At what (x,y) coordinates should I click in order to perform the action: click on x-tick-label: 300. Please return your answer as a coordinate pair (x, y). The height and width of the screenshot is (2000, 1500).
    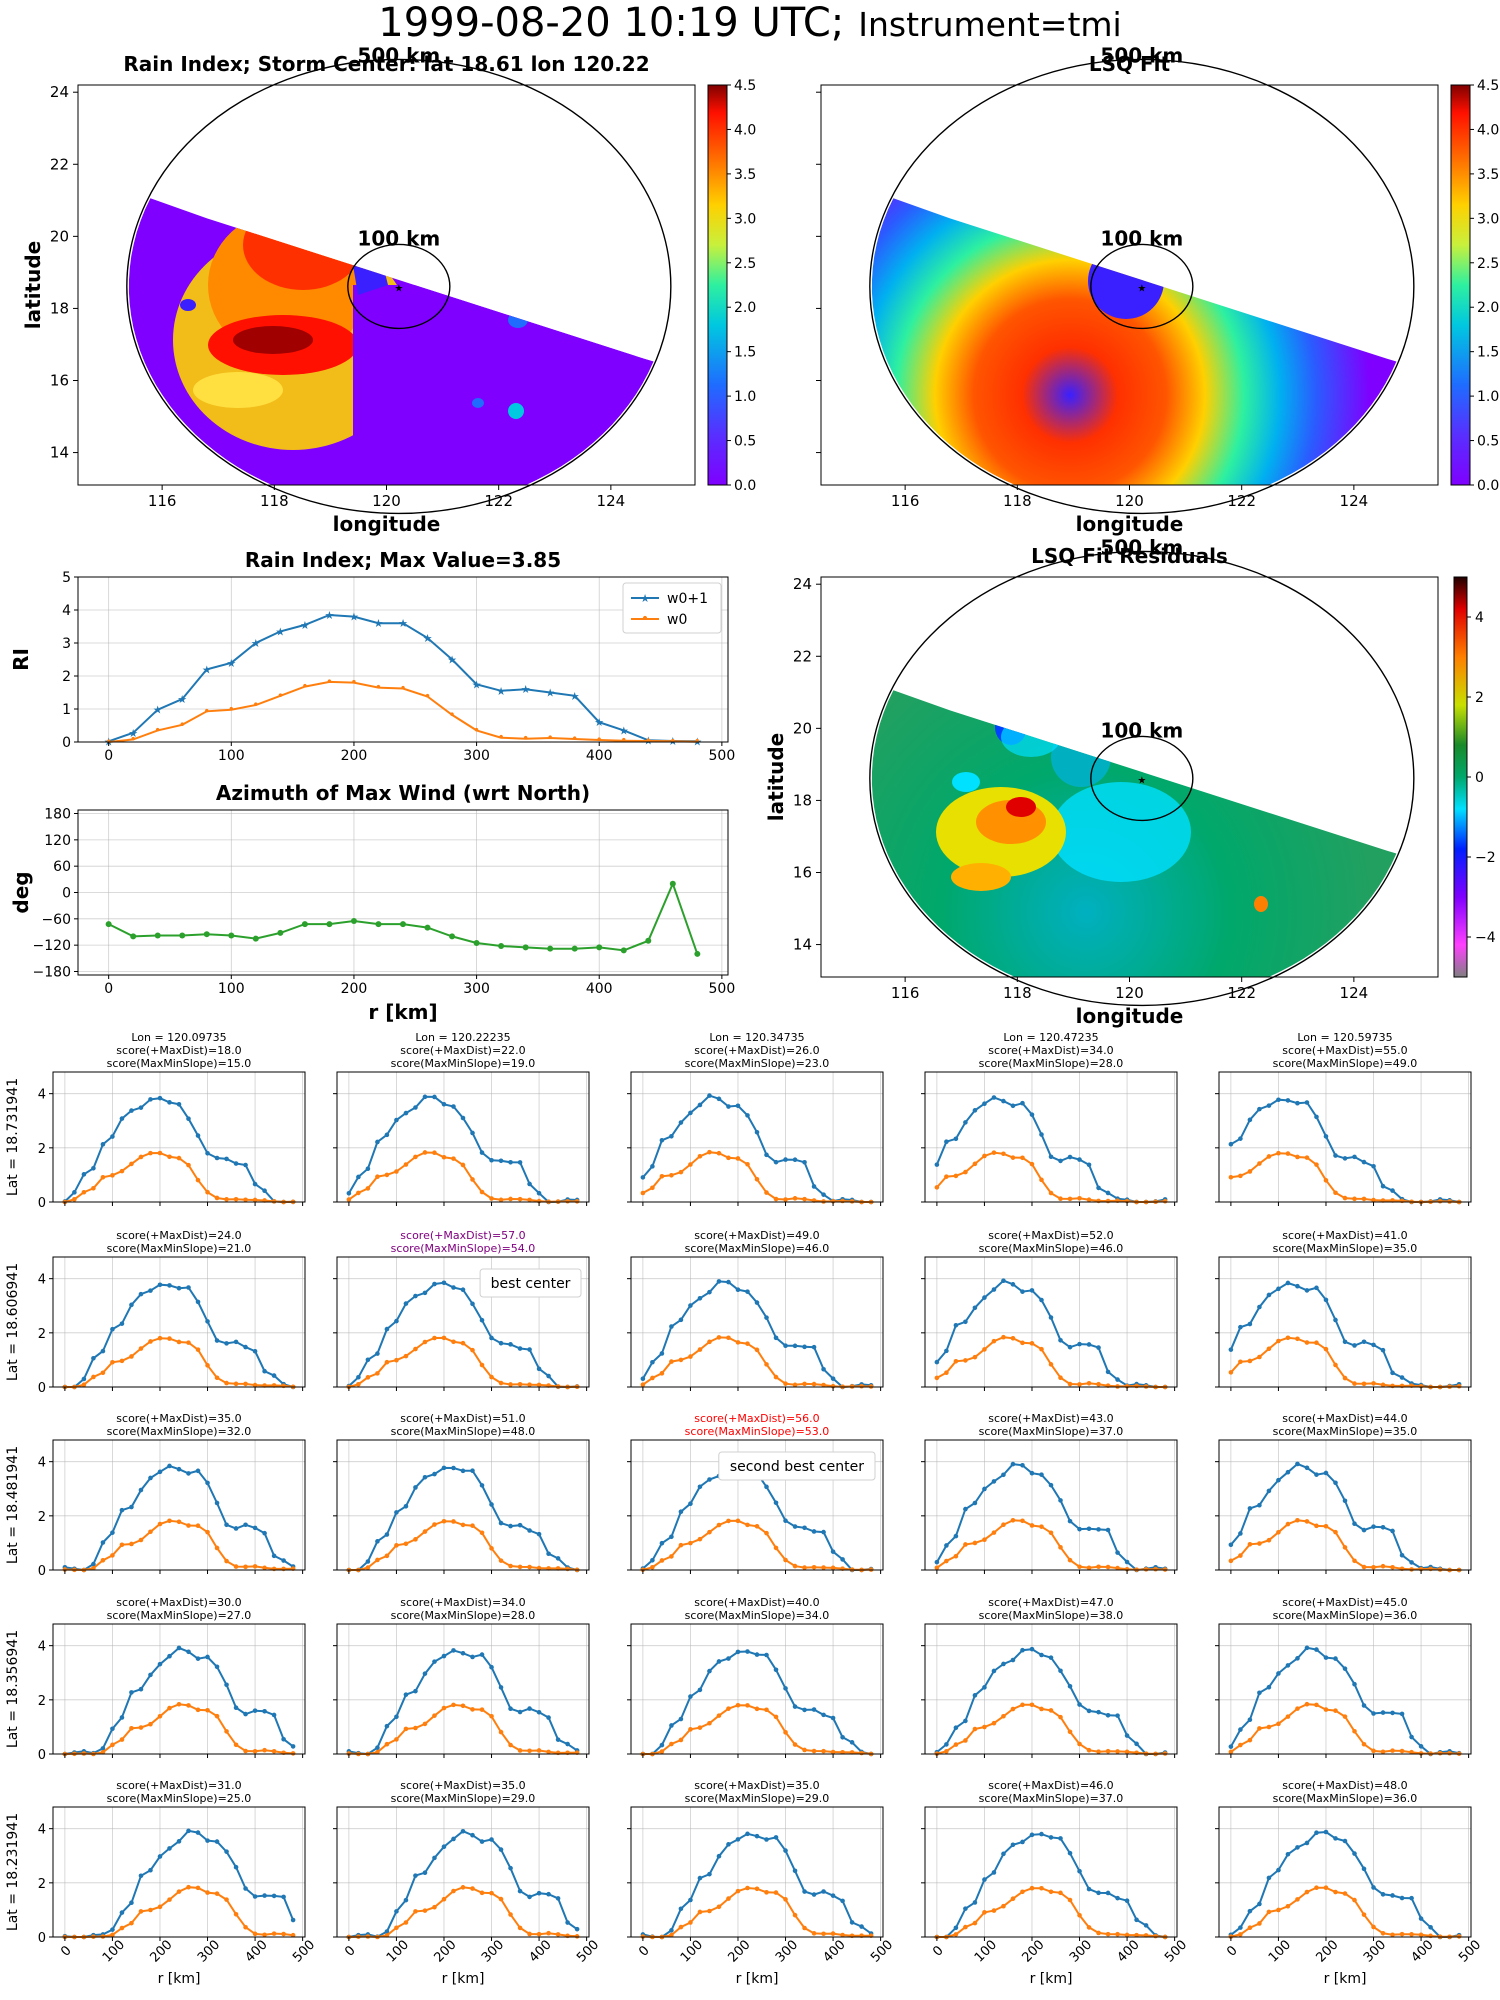
    Looking at the image, I should click on (1375, 1951).